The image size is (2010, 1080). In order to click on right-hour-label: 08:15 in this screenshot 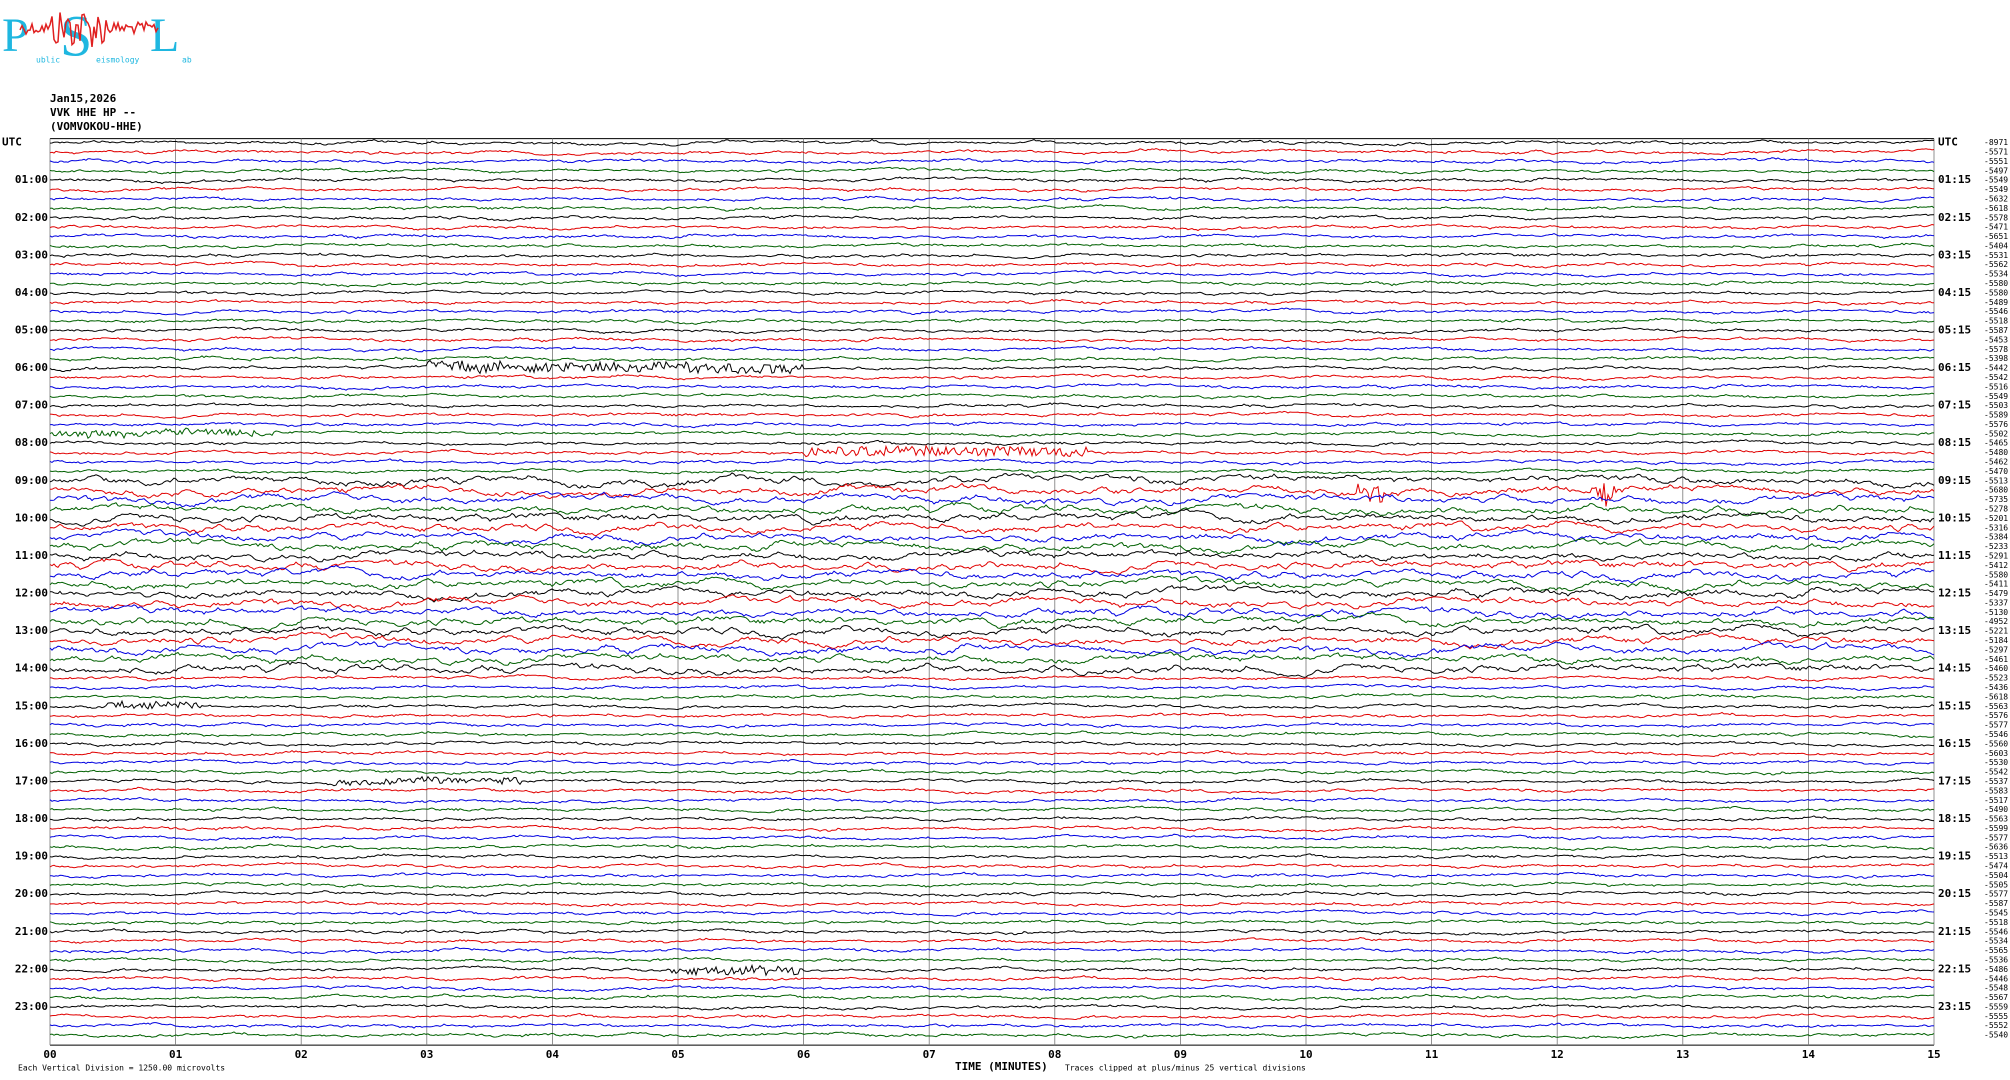, I will do `click(1954, 442)`.